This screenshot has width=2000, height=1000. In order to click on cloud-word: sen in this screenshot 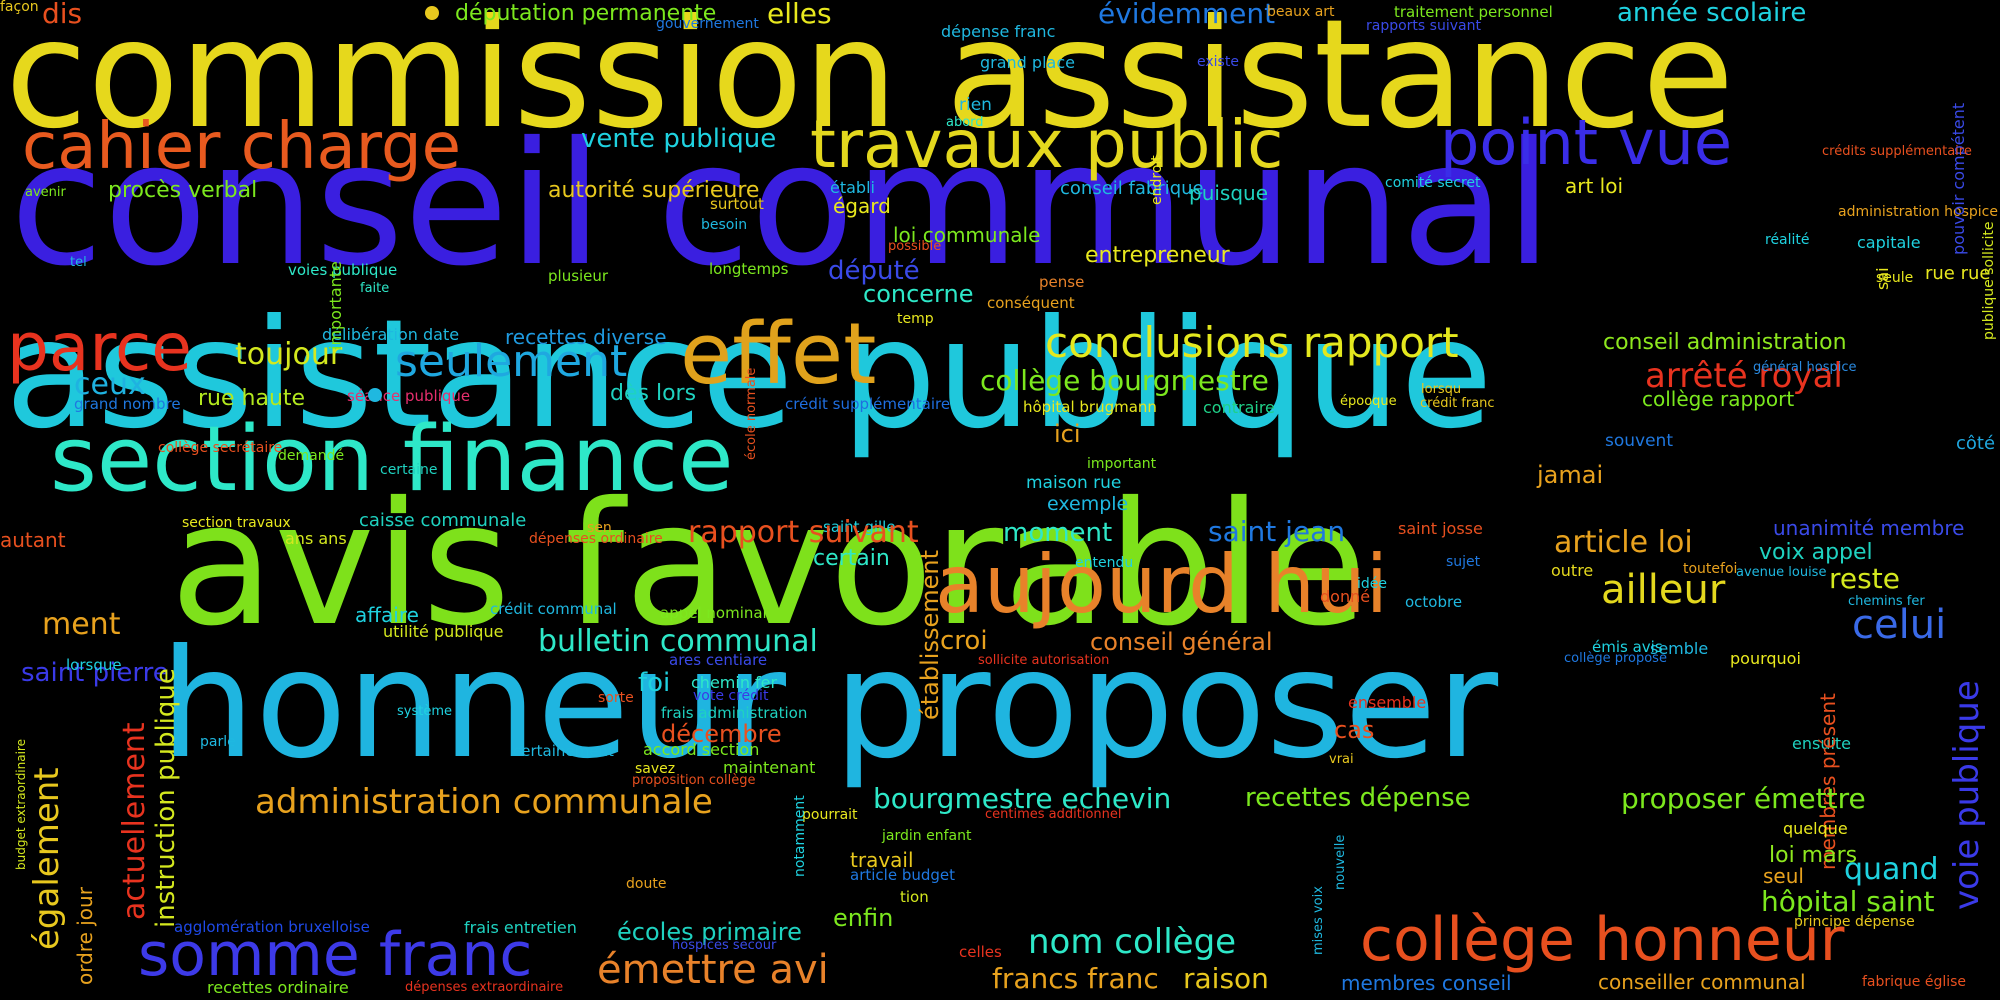, I will do `click(599, 528)`.